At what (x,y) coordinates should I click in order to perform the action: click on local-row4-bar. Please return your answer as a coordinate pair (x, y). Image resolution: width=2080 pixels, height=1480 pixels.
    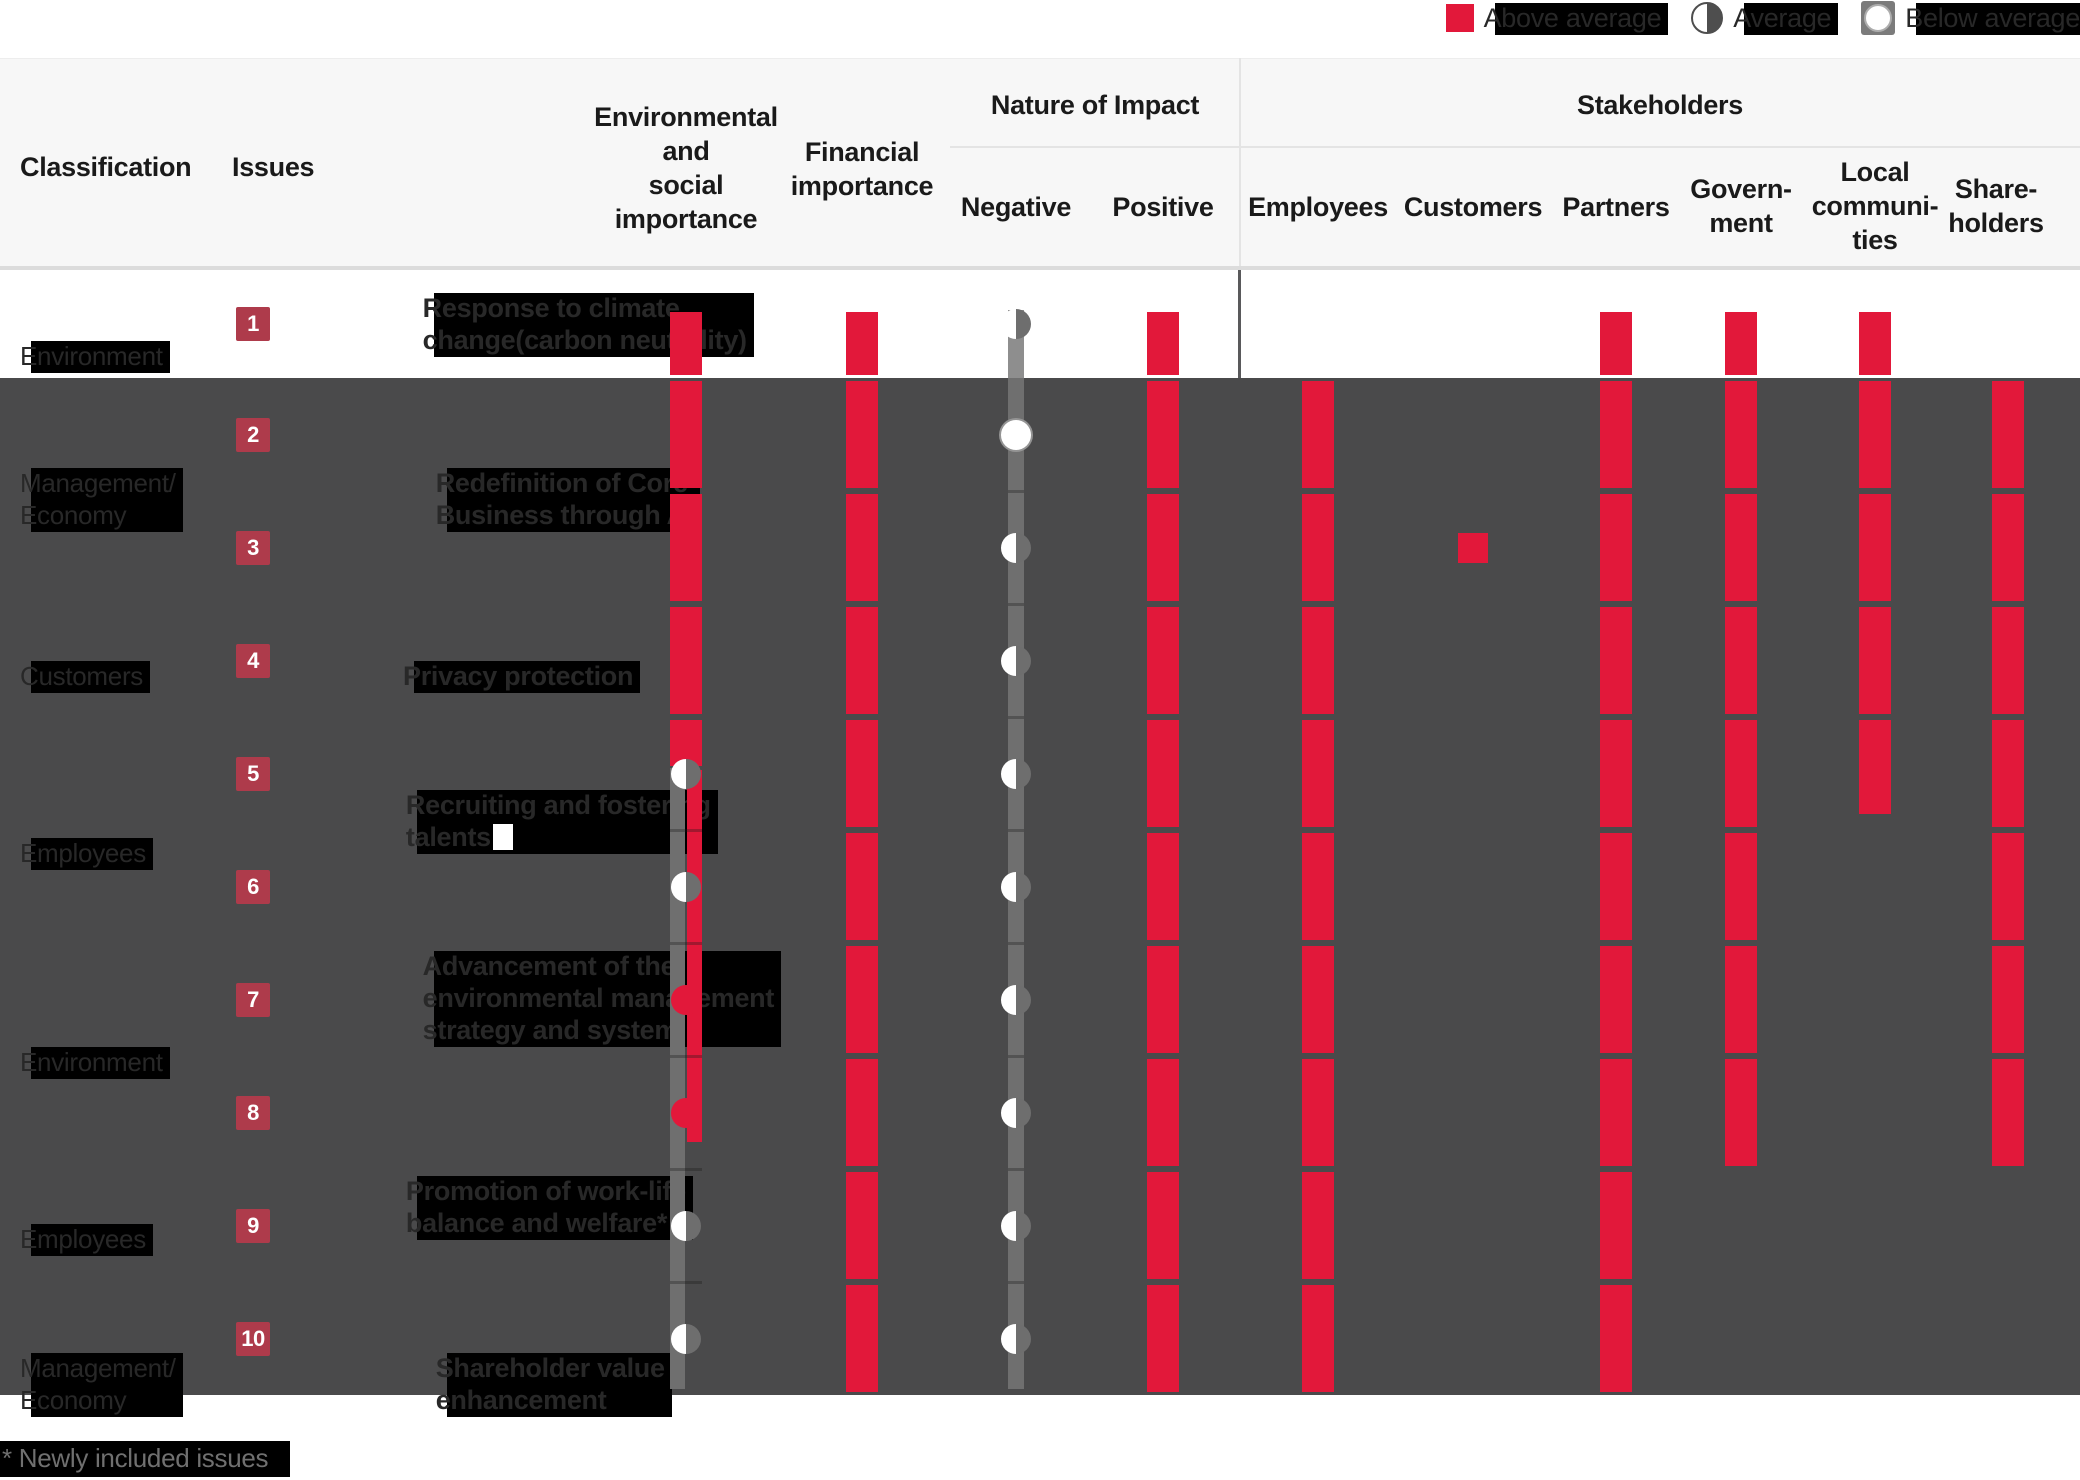
    Looking at the image, I should click on (1875, 660).